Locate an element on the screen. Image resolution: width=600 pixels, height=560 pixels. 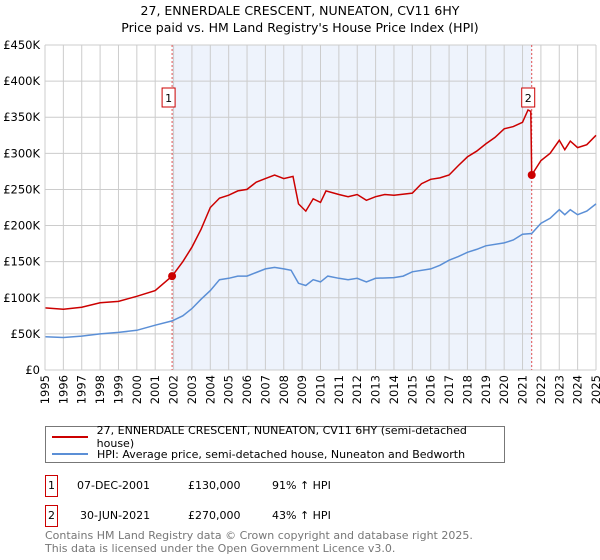
x-tick-label: 1999 is located at coordinates (118, 389).